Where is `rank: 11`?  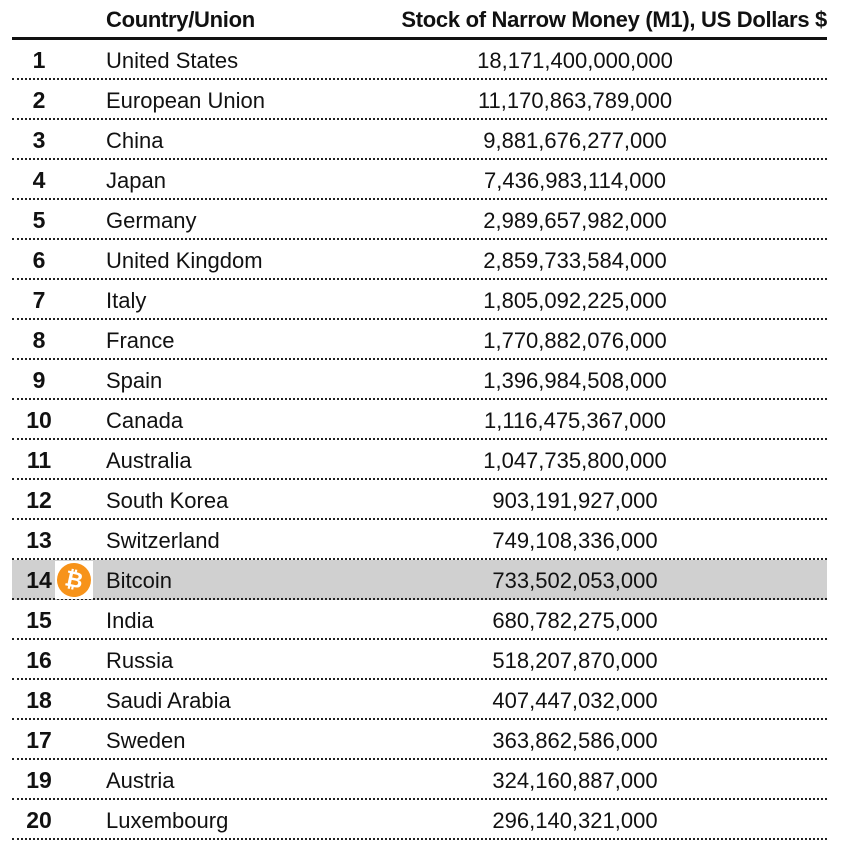 rank: 11 is located at coordinates (39, 460).